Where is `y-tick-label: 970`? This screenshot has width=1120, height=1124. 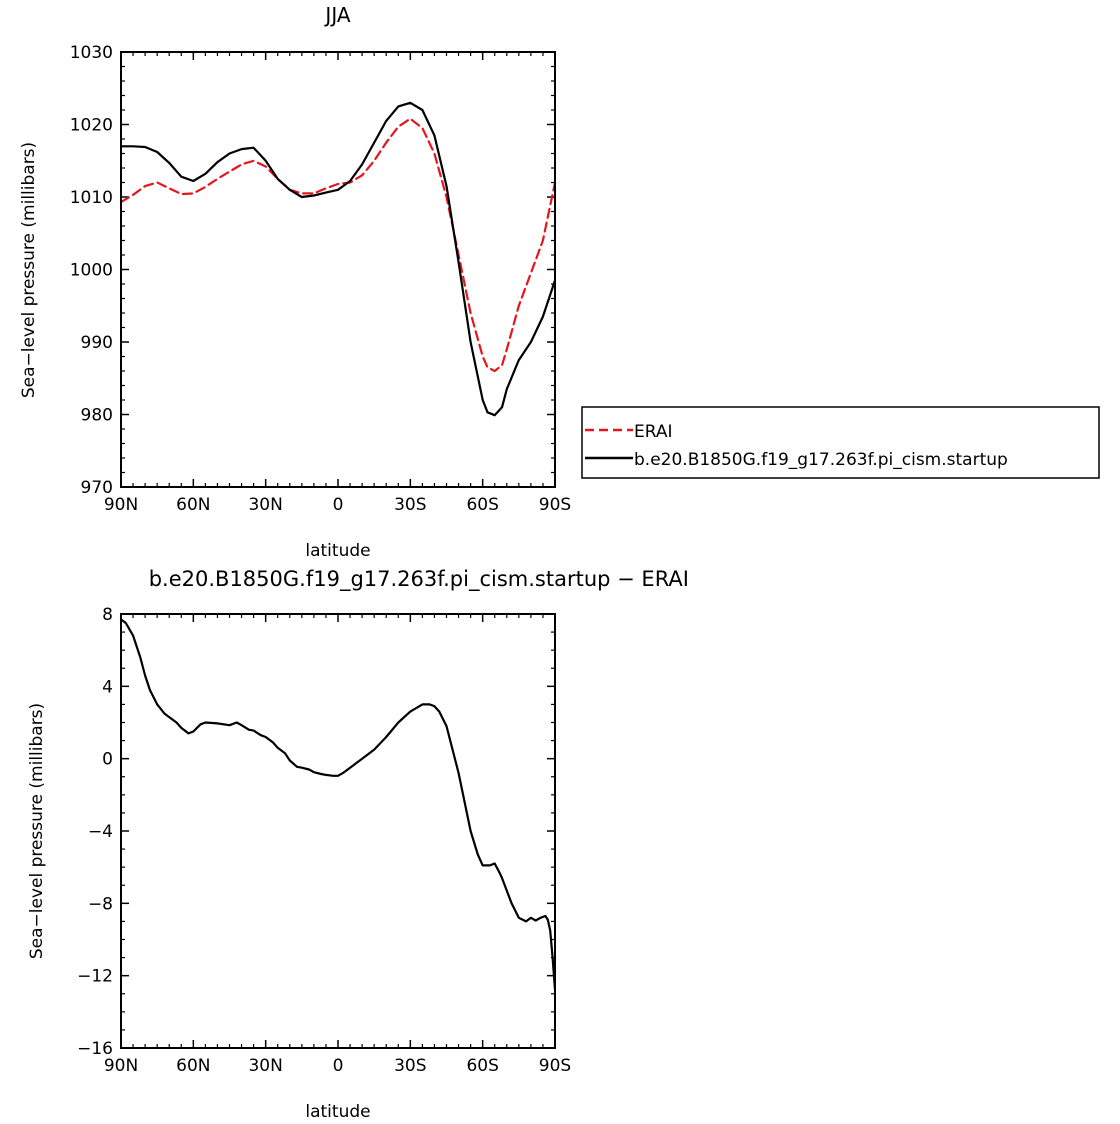 y-tick-label: 970 is located at coordinates (97, 488).